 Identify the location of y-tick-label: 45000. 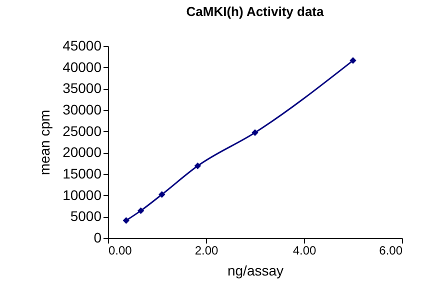
(82, 46).